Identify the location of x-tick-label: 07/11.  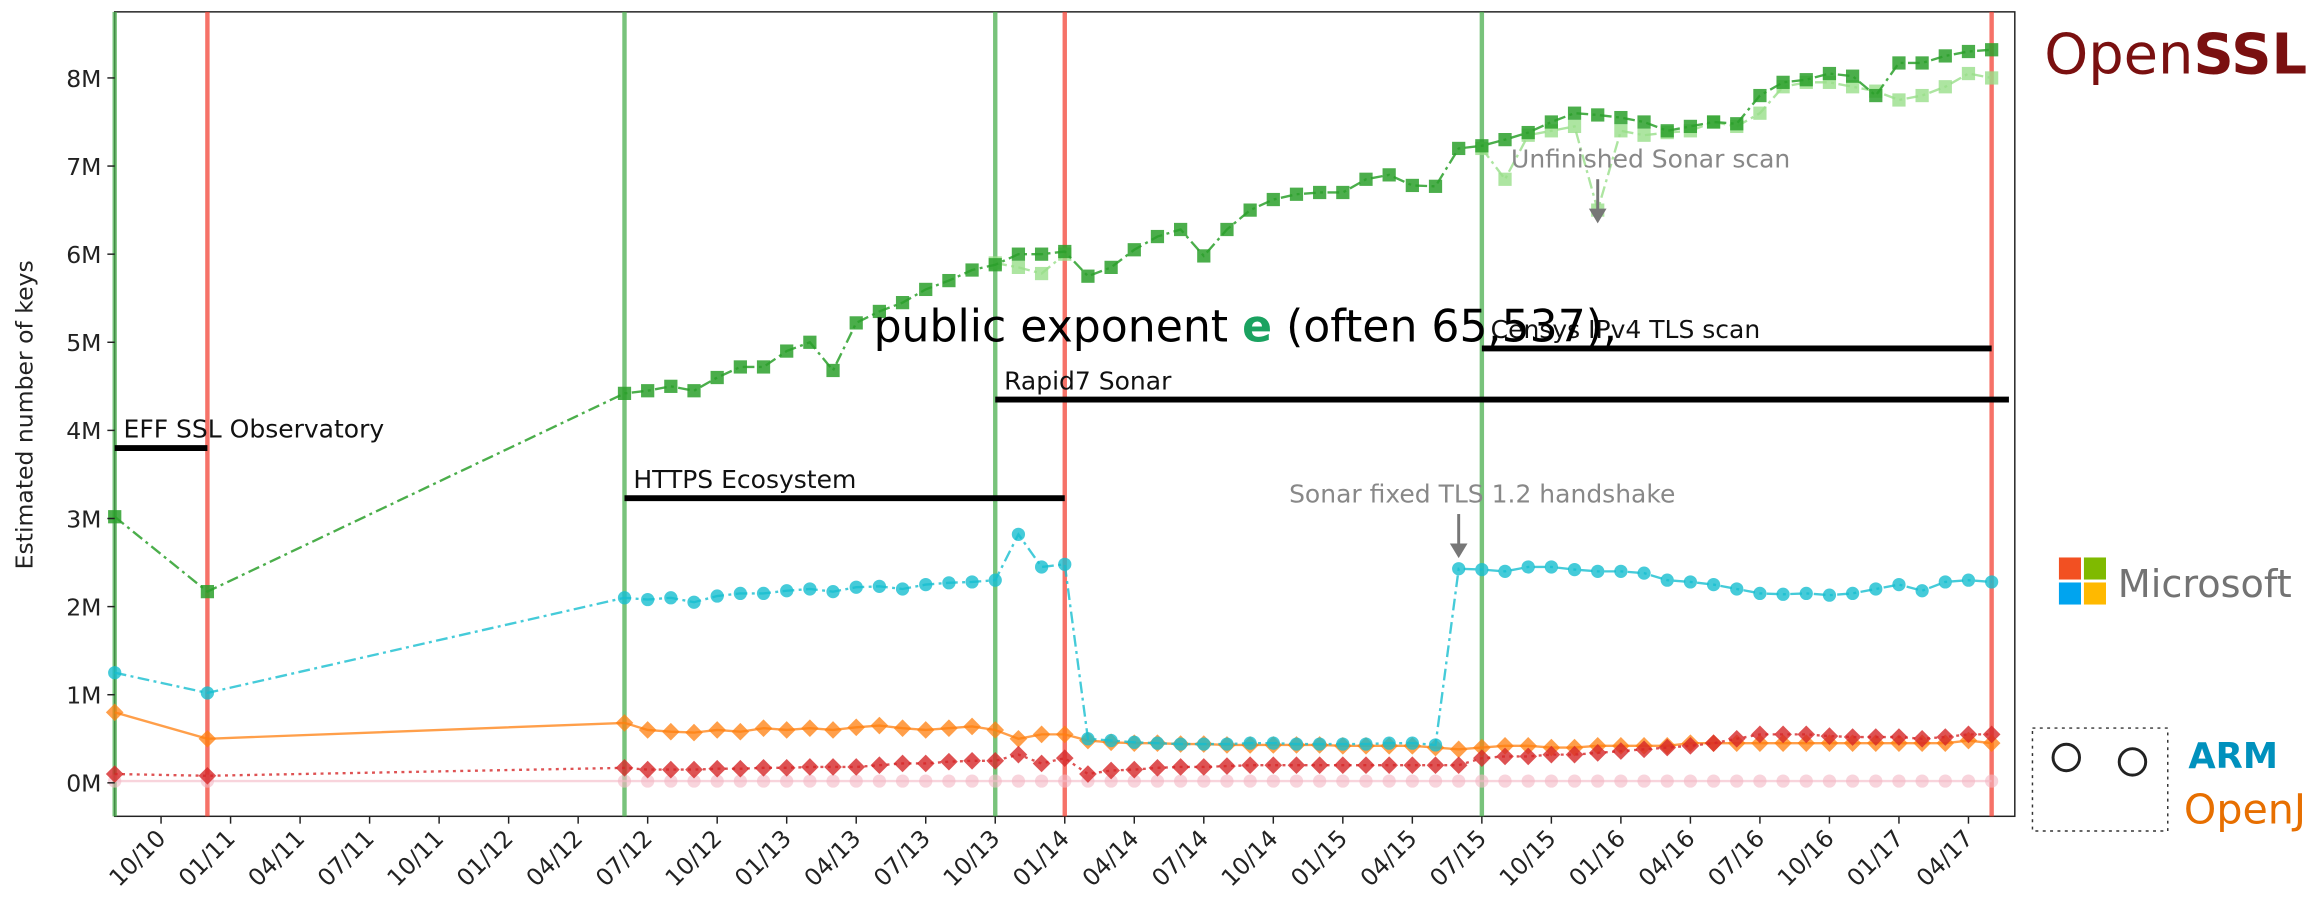
(346, 858).